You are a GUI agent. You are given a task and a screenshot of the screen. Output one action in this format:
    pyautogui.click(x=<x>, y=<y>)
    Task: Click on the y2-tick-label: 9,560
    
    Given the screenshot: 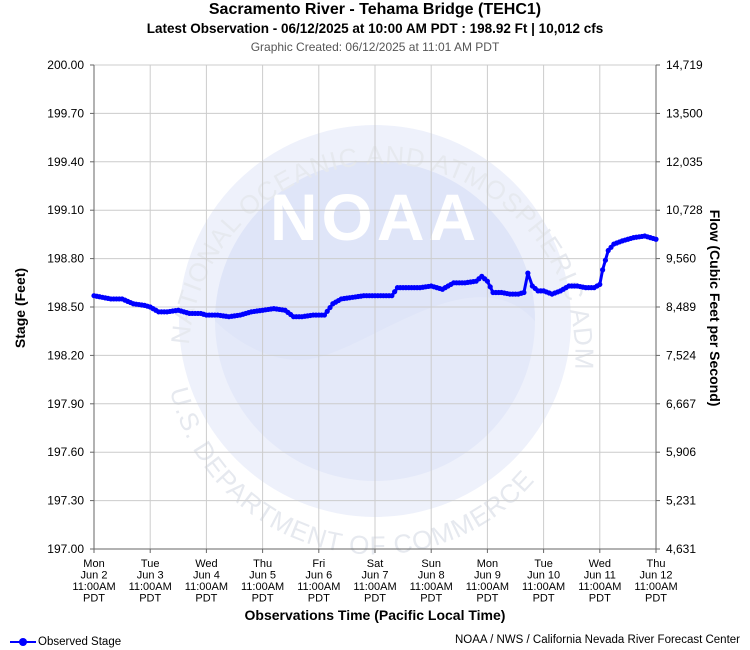 What is the action you would take?
    pyautogui.click(x=681, y=259)
    